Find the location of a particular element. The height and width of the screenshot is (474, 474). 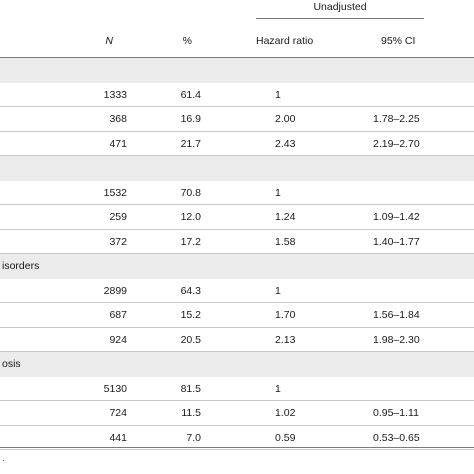

cell-hazard-ratio: 2.43 is located at coordinates (285, 143).